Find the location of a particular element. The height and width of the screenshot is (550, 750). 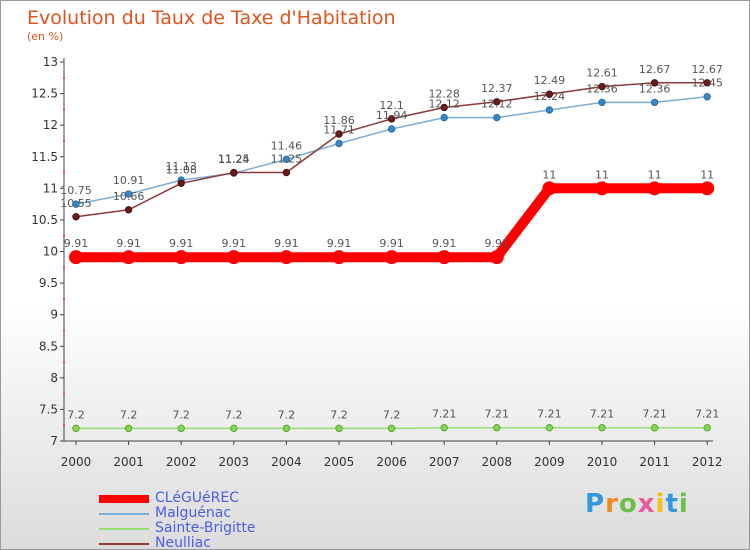

y-tick-label: 12.5 is located at coordinates (44, 94).